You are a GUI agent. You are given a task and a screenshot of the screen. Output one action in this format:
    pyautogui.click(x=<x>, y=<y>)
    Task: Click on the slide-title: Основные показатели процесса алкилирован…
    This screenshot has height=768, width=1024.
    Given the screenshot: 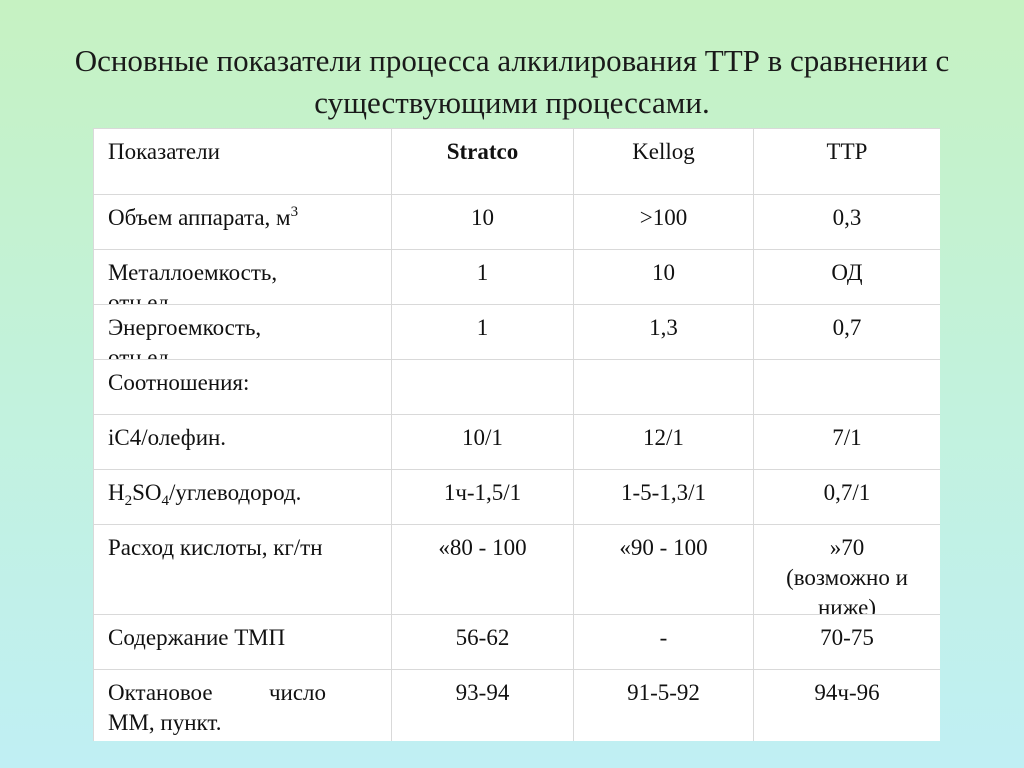 What is the action you would take?
    pyautogui.click(x=512, y=82)
    